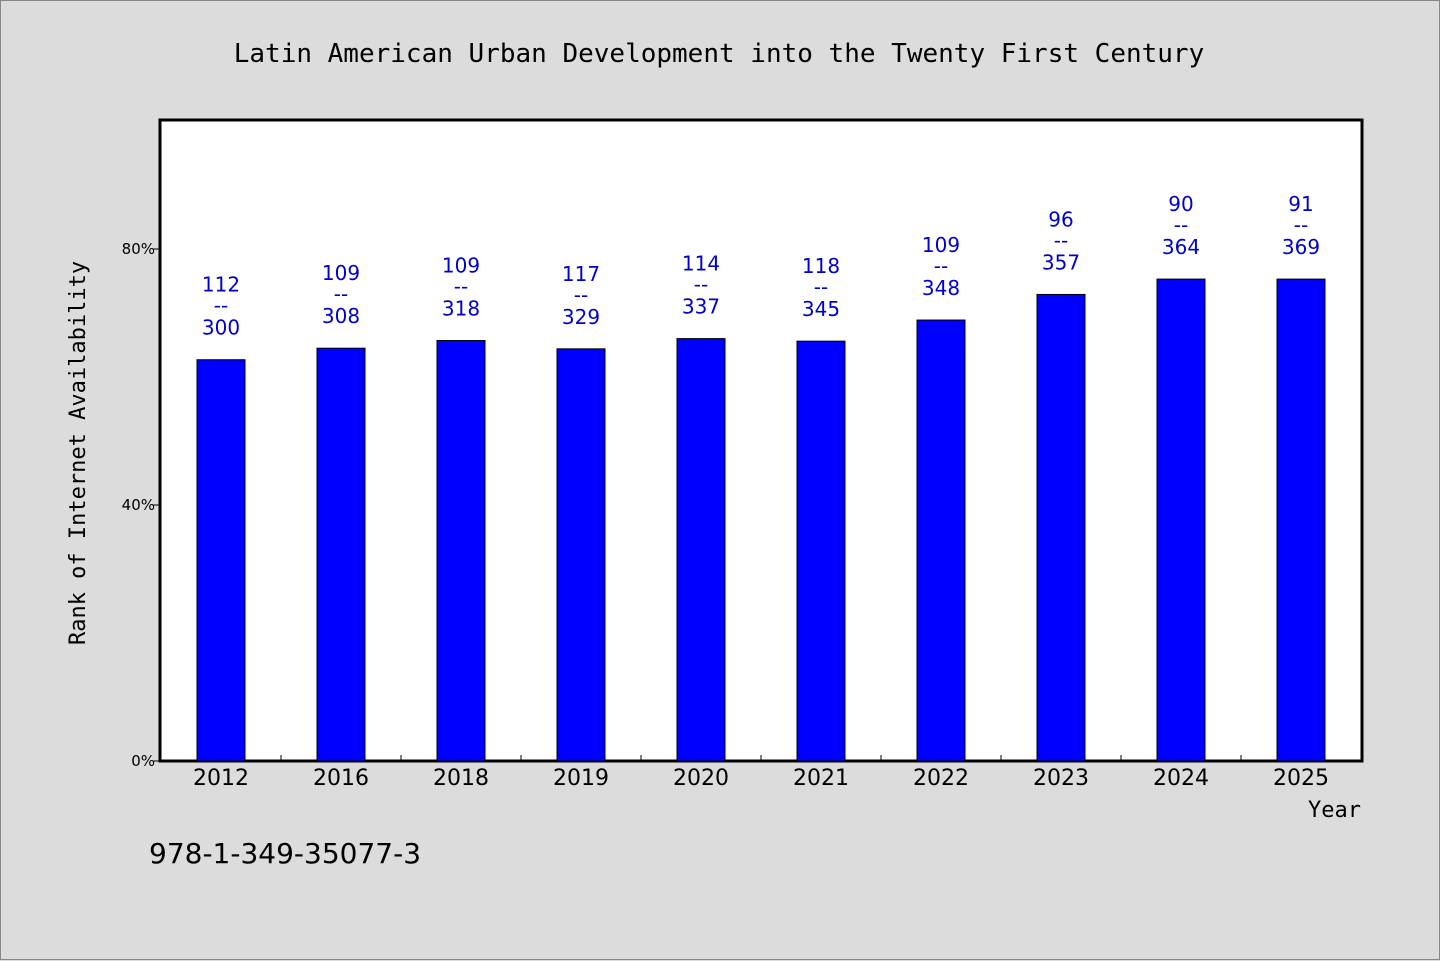 This screenshot has height=961, width=1440. I want to click on bar-2025, so click(1301, 520).